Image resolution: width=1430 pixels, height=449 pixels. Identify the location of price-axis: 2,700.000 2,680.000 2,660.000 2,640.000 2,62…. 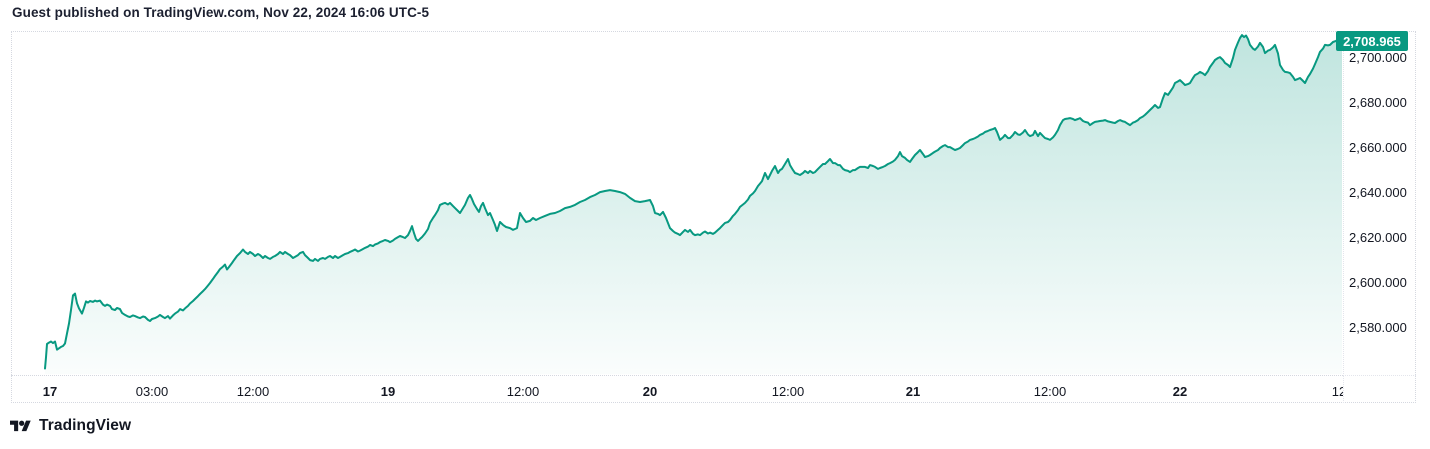
(1379, 202).